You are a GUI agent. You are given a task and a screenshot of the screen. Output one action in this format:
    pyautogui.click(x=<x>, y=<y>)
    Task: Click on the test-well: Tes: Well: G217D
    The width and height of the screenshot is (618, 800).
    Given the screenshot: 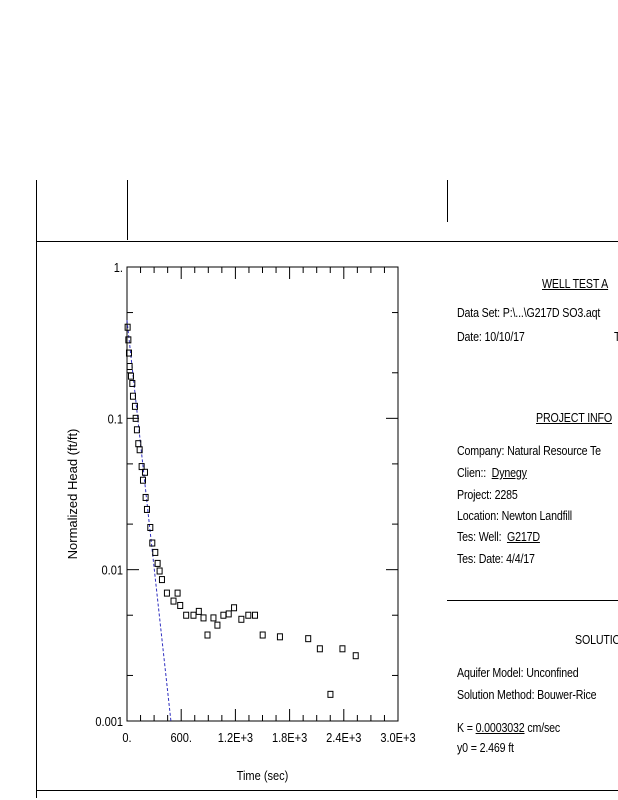 What is the action you would take?
    pyautogui.click(x=498, y=536)
    